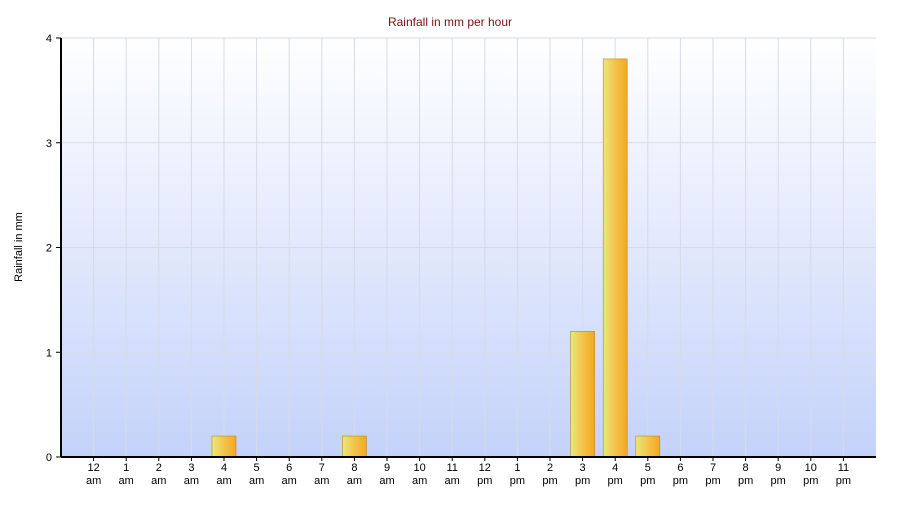  Describe the element at coordinates (289, 474) in the screenshot. I see `x-tick-label: 6 am` at that location.